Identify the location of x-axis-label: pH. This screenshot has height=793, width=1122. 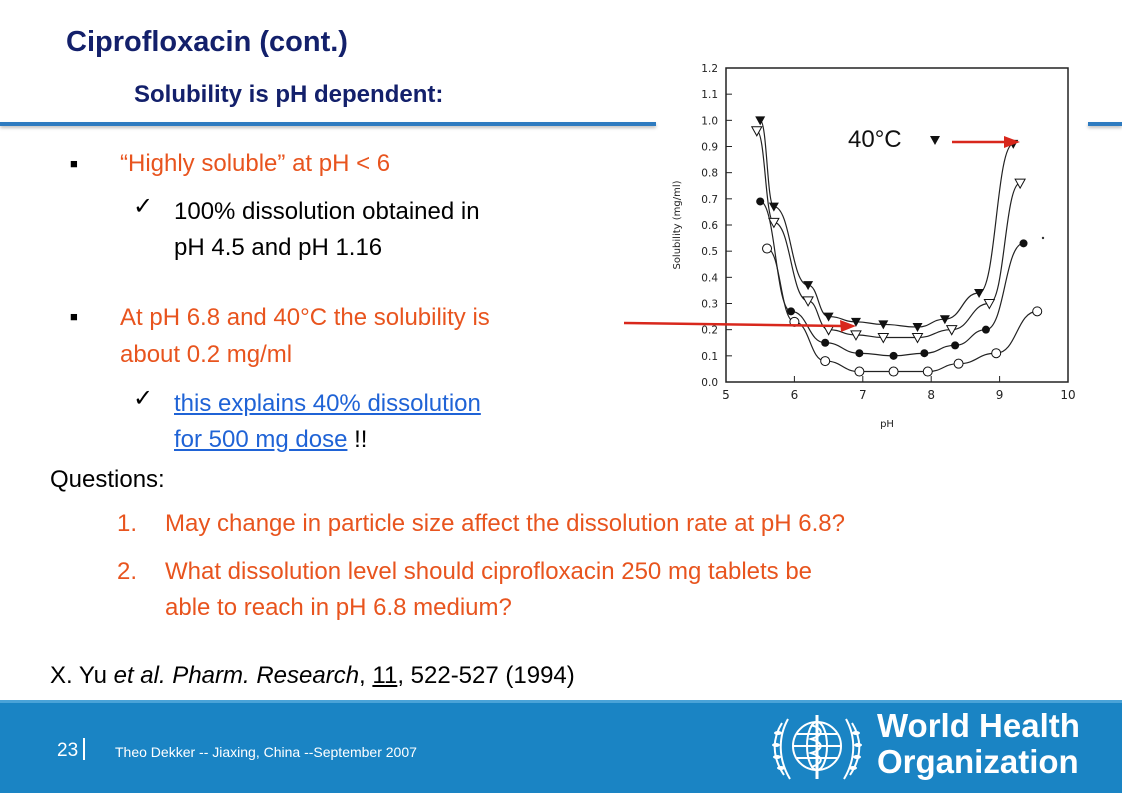
(887, 424).